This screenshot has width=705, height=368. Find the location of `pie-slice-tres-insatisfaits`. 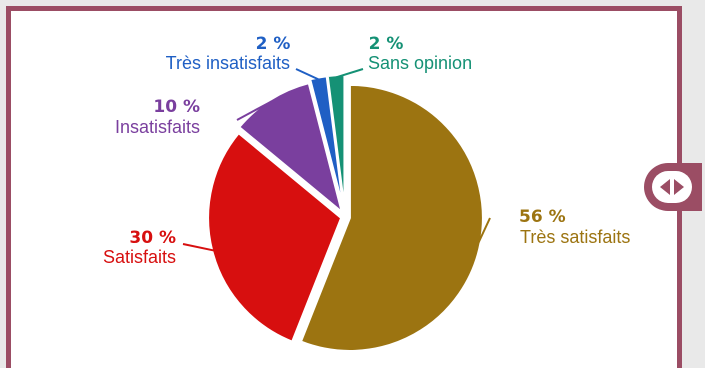

pie-slice-tres-insatisfaits is located at coordinates (327, 142).